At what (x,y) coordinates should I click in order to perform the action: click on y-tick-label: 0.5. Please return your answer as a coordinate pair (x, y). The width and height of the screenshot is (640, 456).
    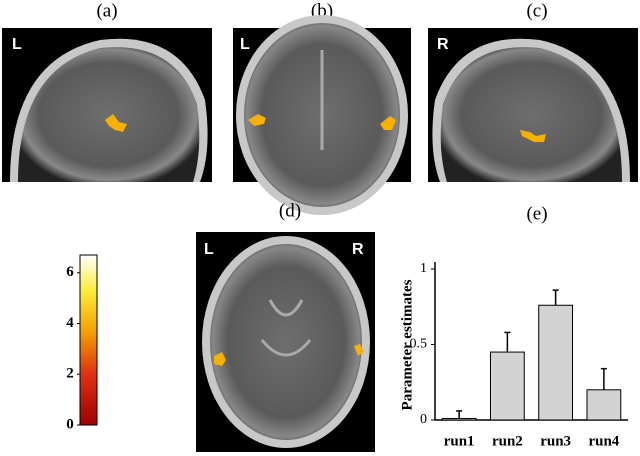
    Looking at the image, I should click on (419, 344).